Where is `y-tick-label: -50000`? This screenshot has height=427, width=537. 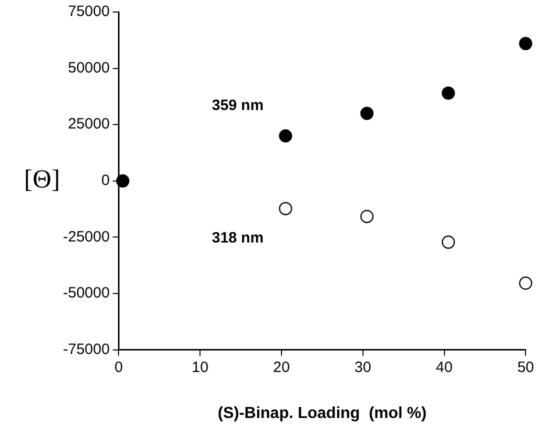 y-tick-label: -50000 is located at coordinates (86, 293).